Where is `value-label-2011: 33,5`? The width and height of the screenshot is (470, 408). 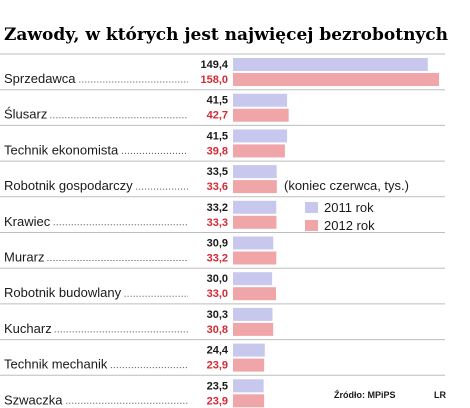
value-label-2011: 33,5 is located at coordinates (217, 172).